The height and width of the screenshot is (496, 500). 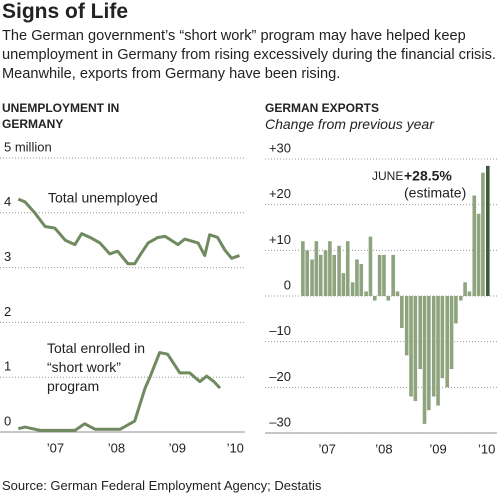 I want to click on series-label: Total unemployed, so click(x=103, y=198).